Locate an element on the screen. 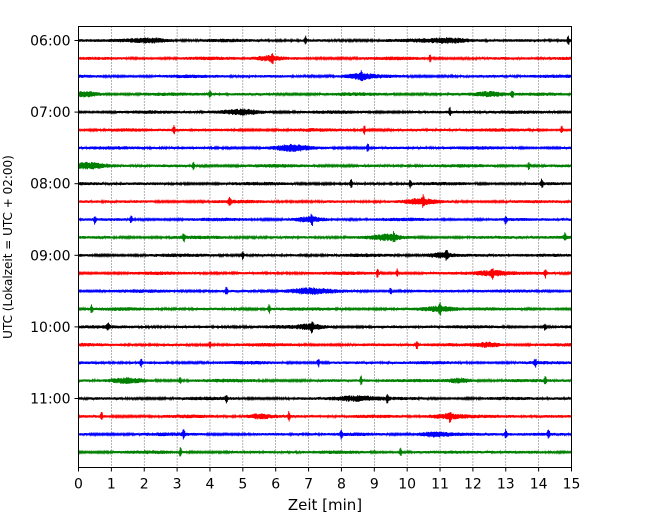  x-tick-label: 12 is located at coordinates (473, 485).